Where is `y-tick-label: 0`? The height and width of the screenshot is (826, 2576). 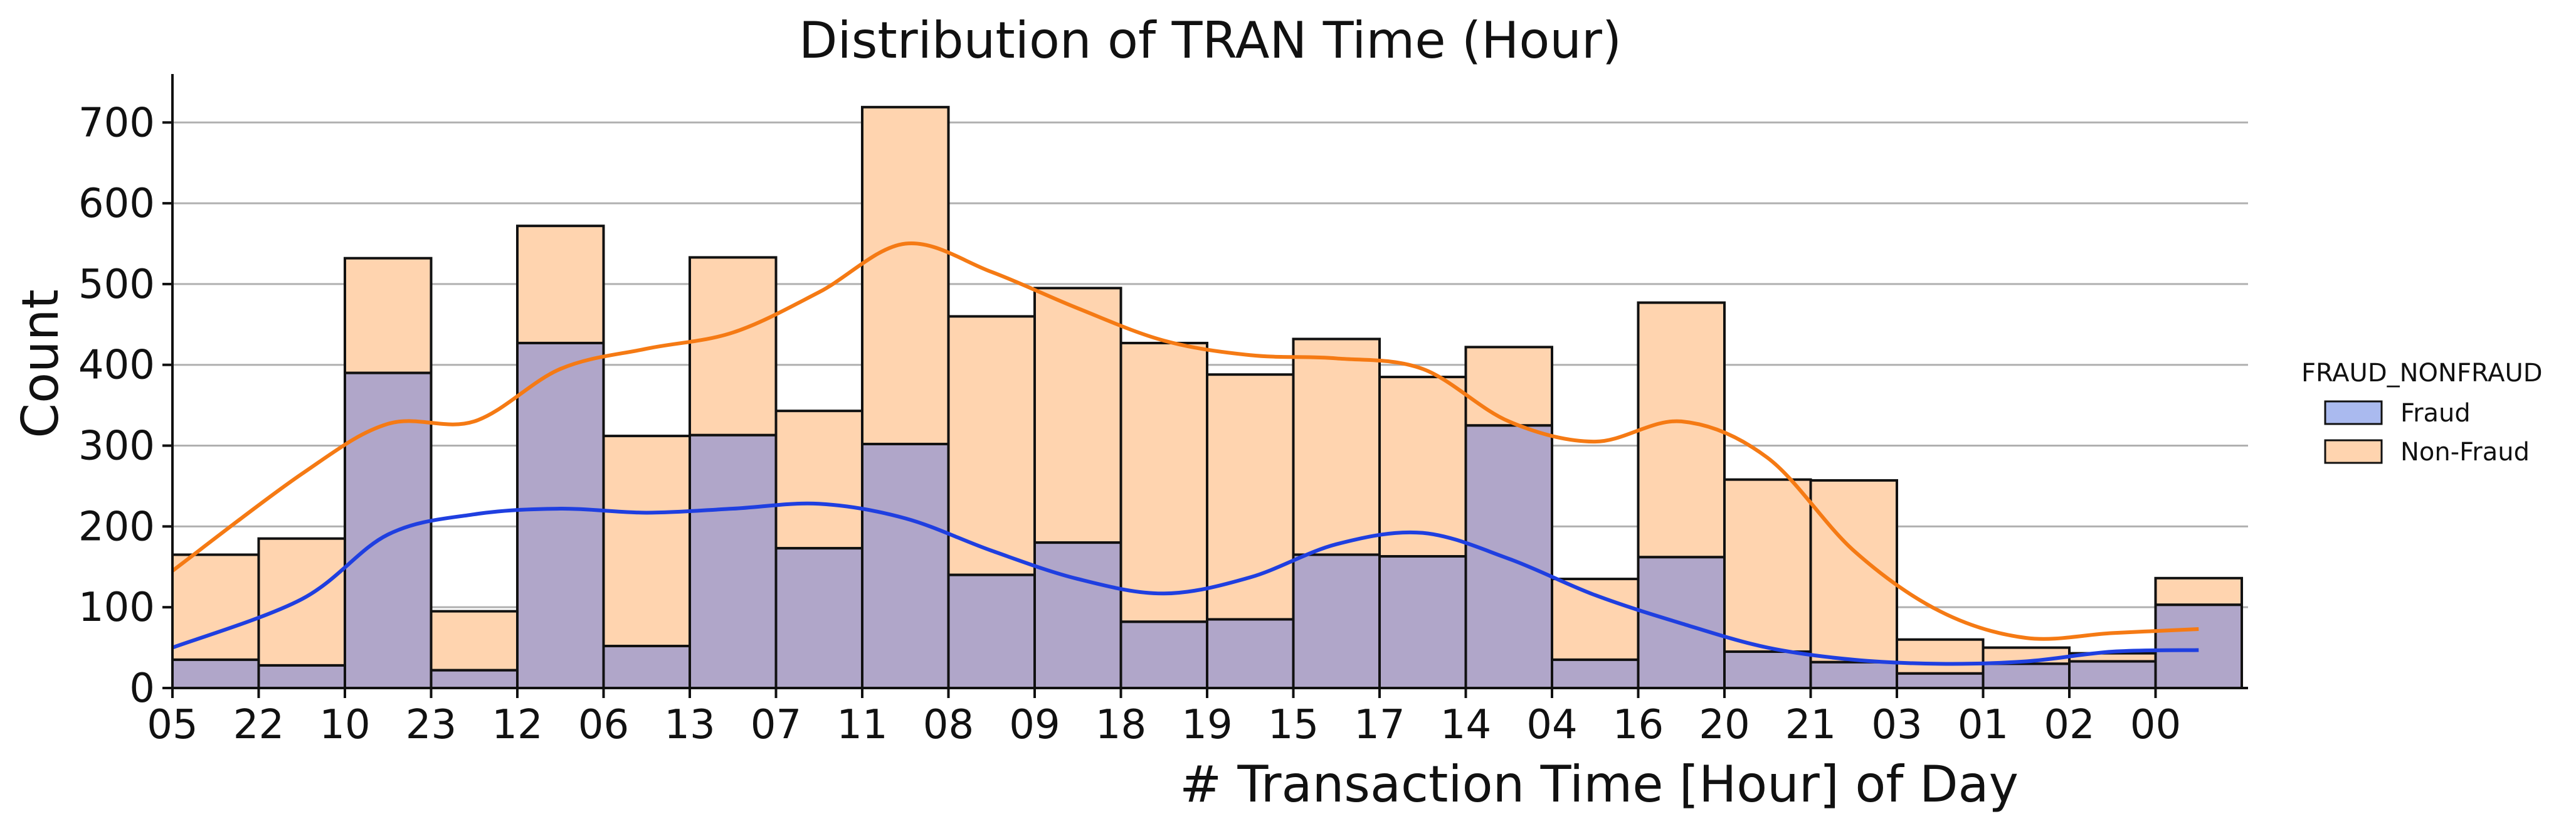 y-tick-label: 0 is located at coordinates (142, 688).